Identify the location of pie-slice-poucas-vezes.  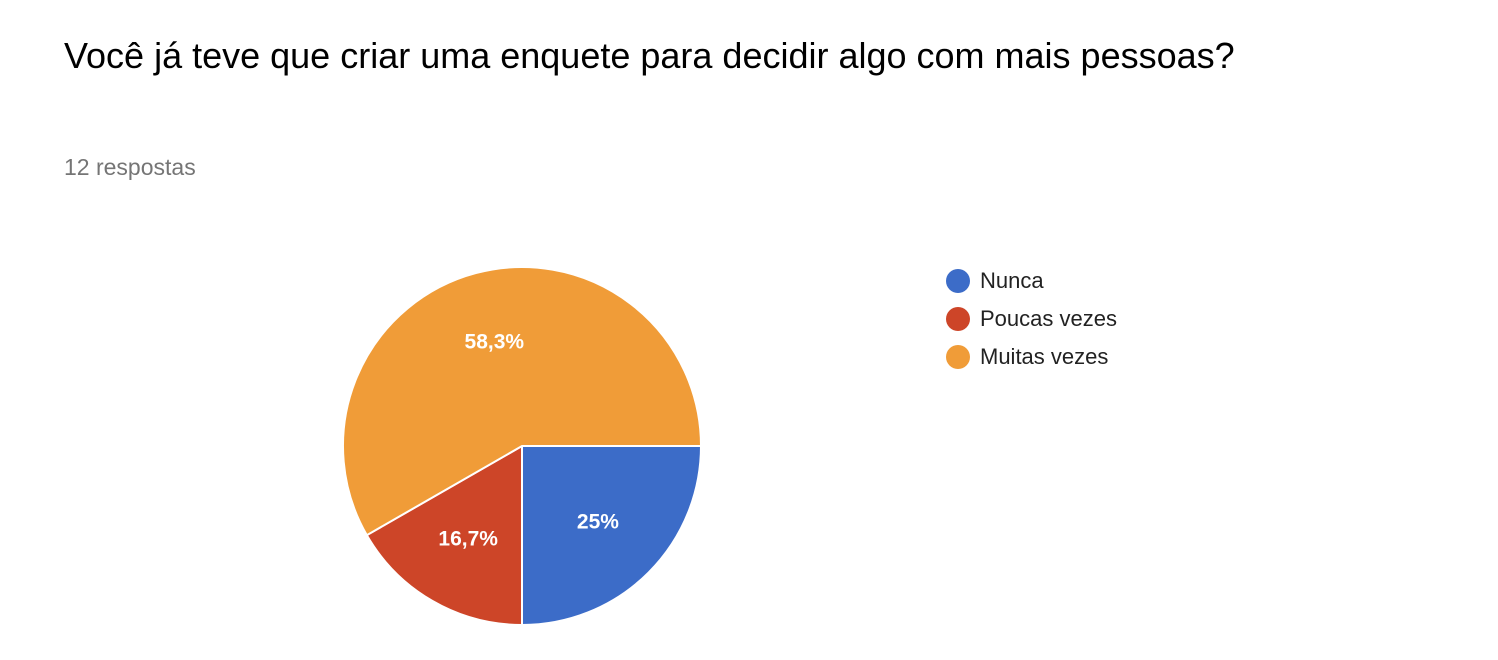
(444, 535).